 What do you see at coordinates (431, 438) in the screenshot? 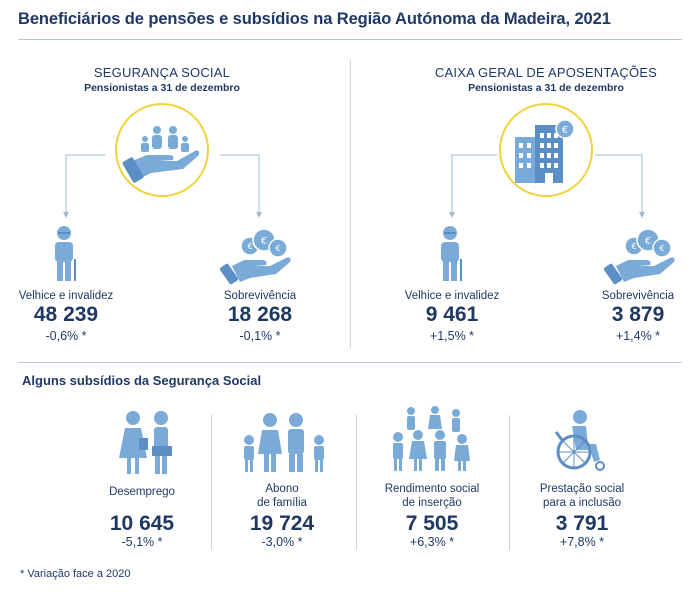
I see `community-icon` at bounding box center [431, 438].